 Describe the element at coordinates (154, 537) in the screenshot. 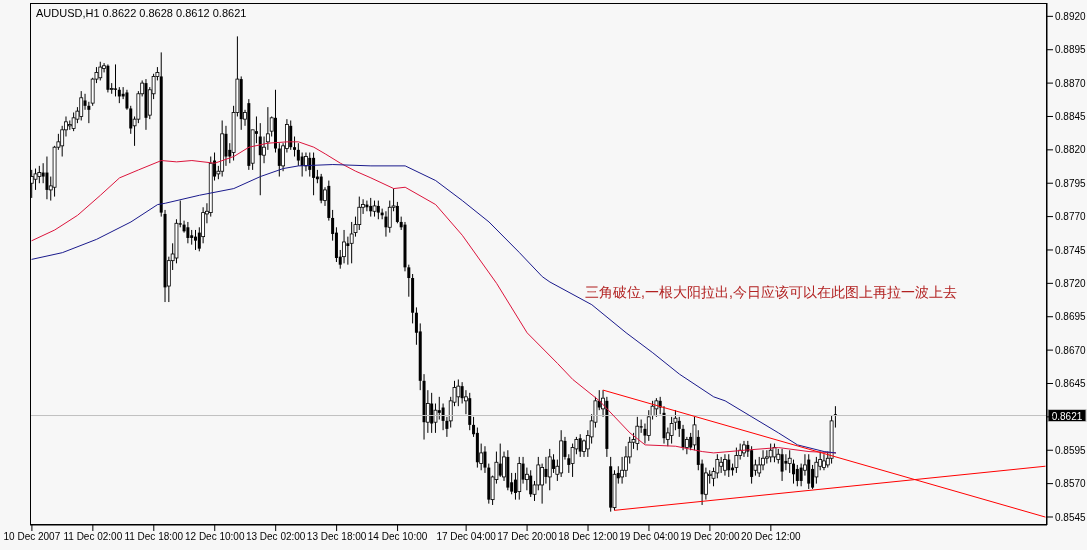

I see `x-tick-label: 11 Dec 18:00` at that location.